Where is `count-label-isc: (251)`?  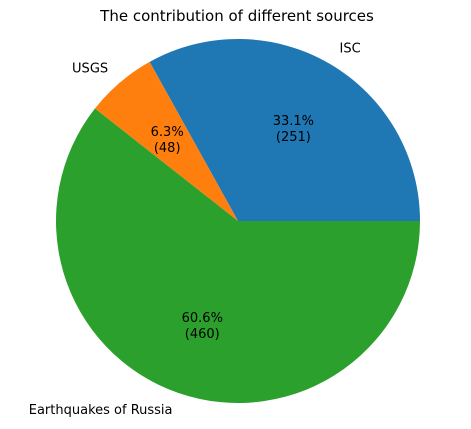 count-label-isc: (251) is located at coordinates (293, 137).